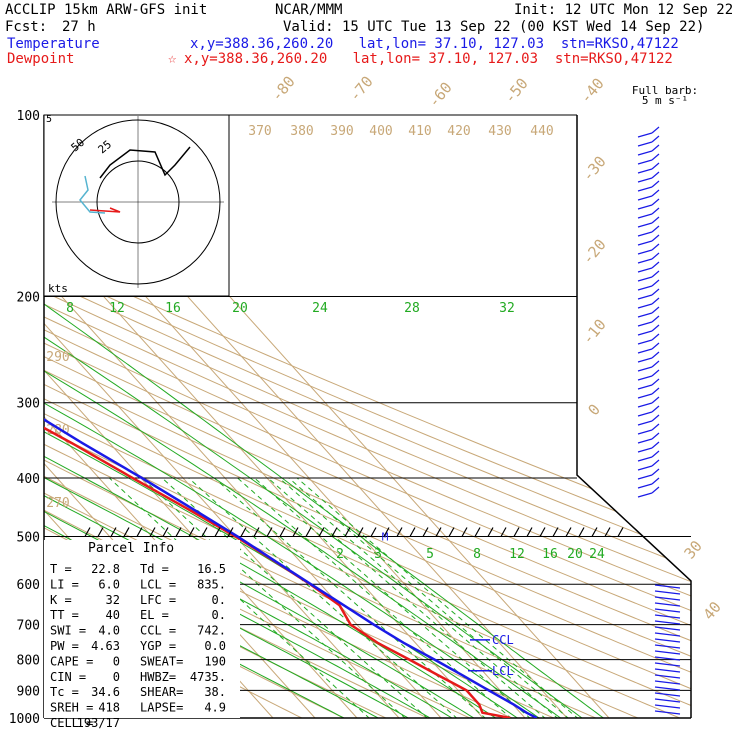 The width and height of the screenshot is (740, 740). What do you see at coordinates (692, 549) in the screenshot?
I see `isotherm-label: 30` at bounding box center [692, 549].